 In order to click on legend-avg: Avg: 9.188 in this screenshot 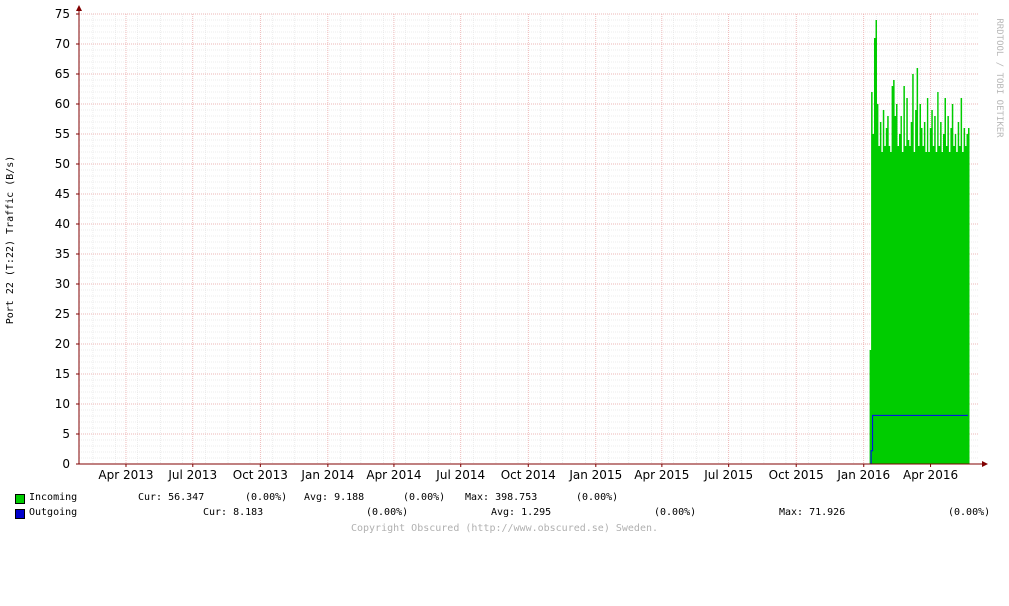, I will do `click(334, 497)`.